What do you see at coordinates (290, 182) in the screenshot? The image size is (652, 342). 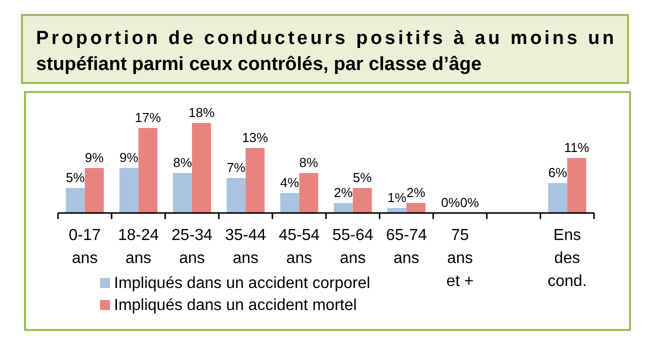 I see `data-label: 4%` at bounding box center [290, 182].